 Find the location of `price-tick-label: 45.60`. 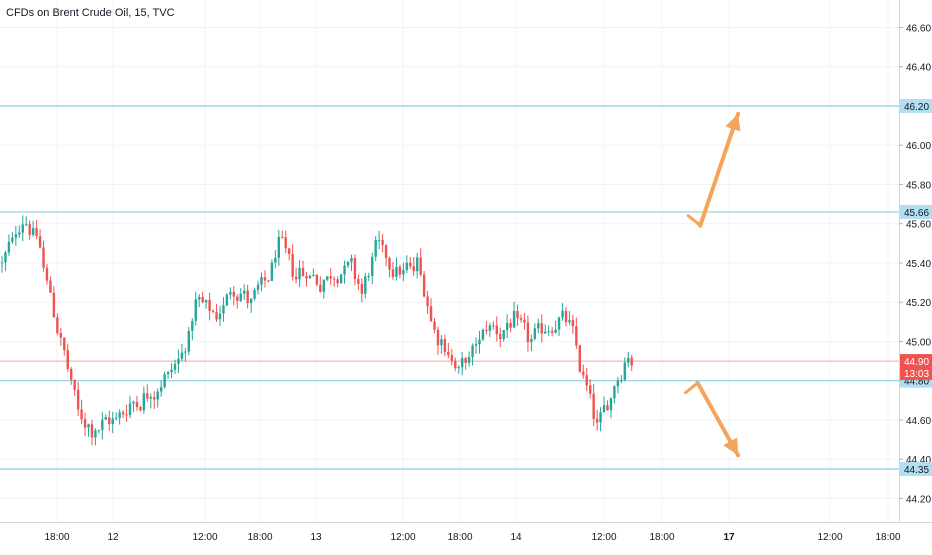

price-tick-label: 45.60 is located at coordinates (918, 225).